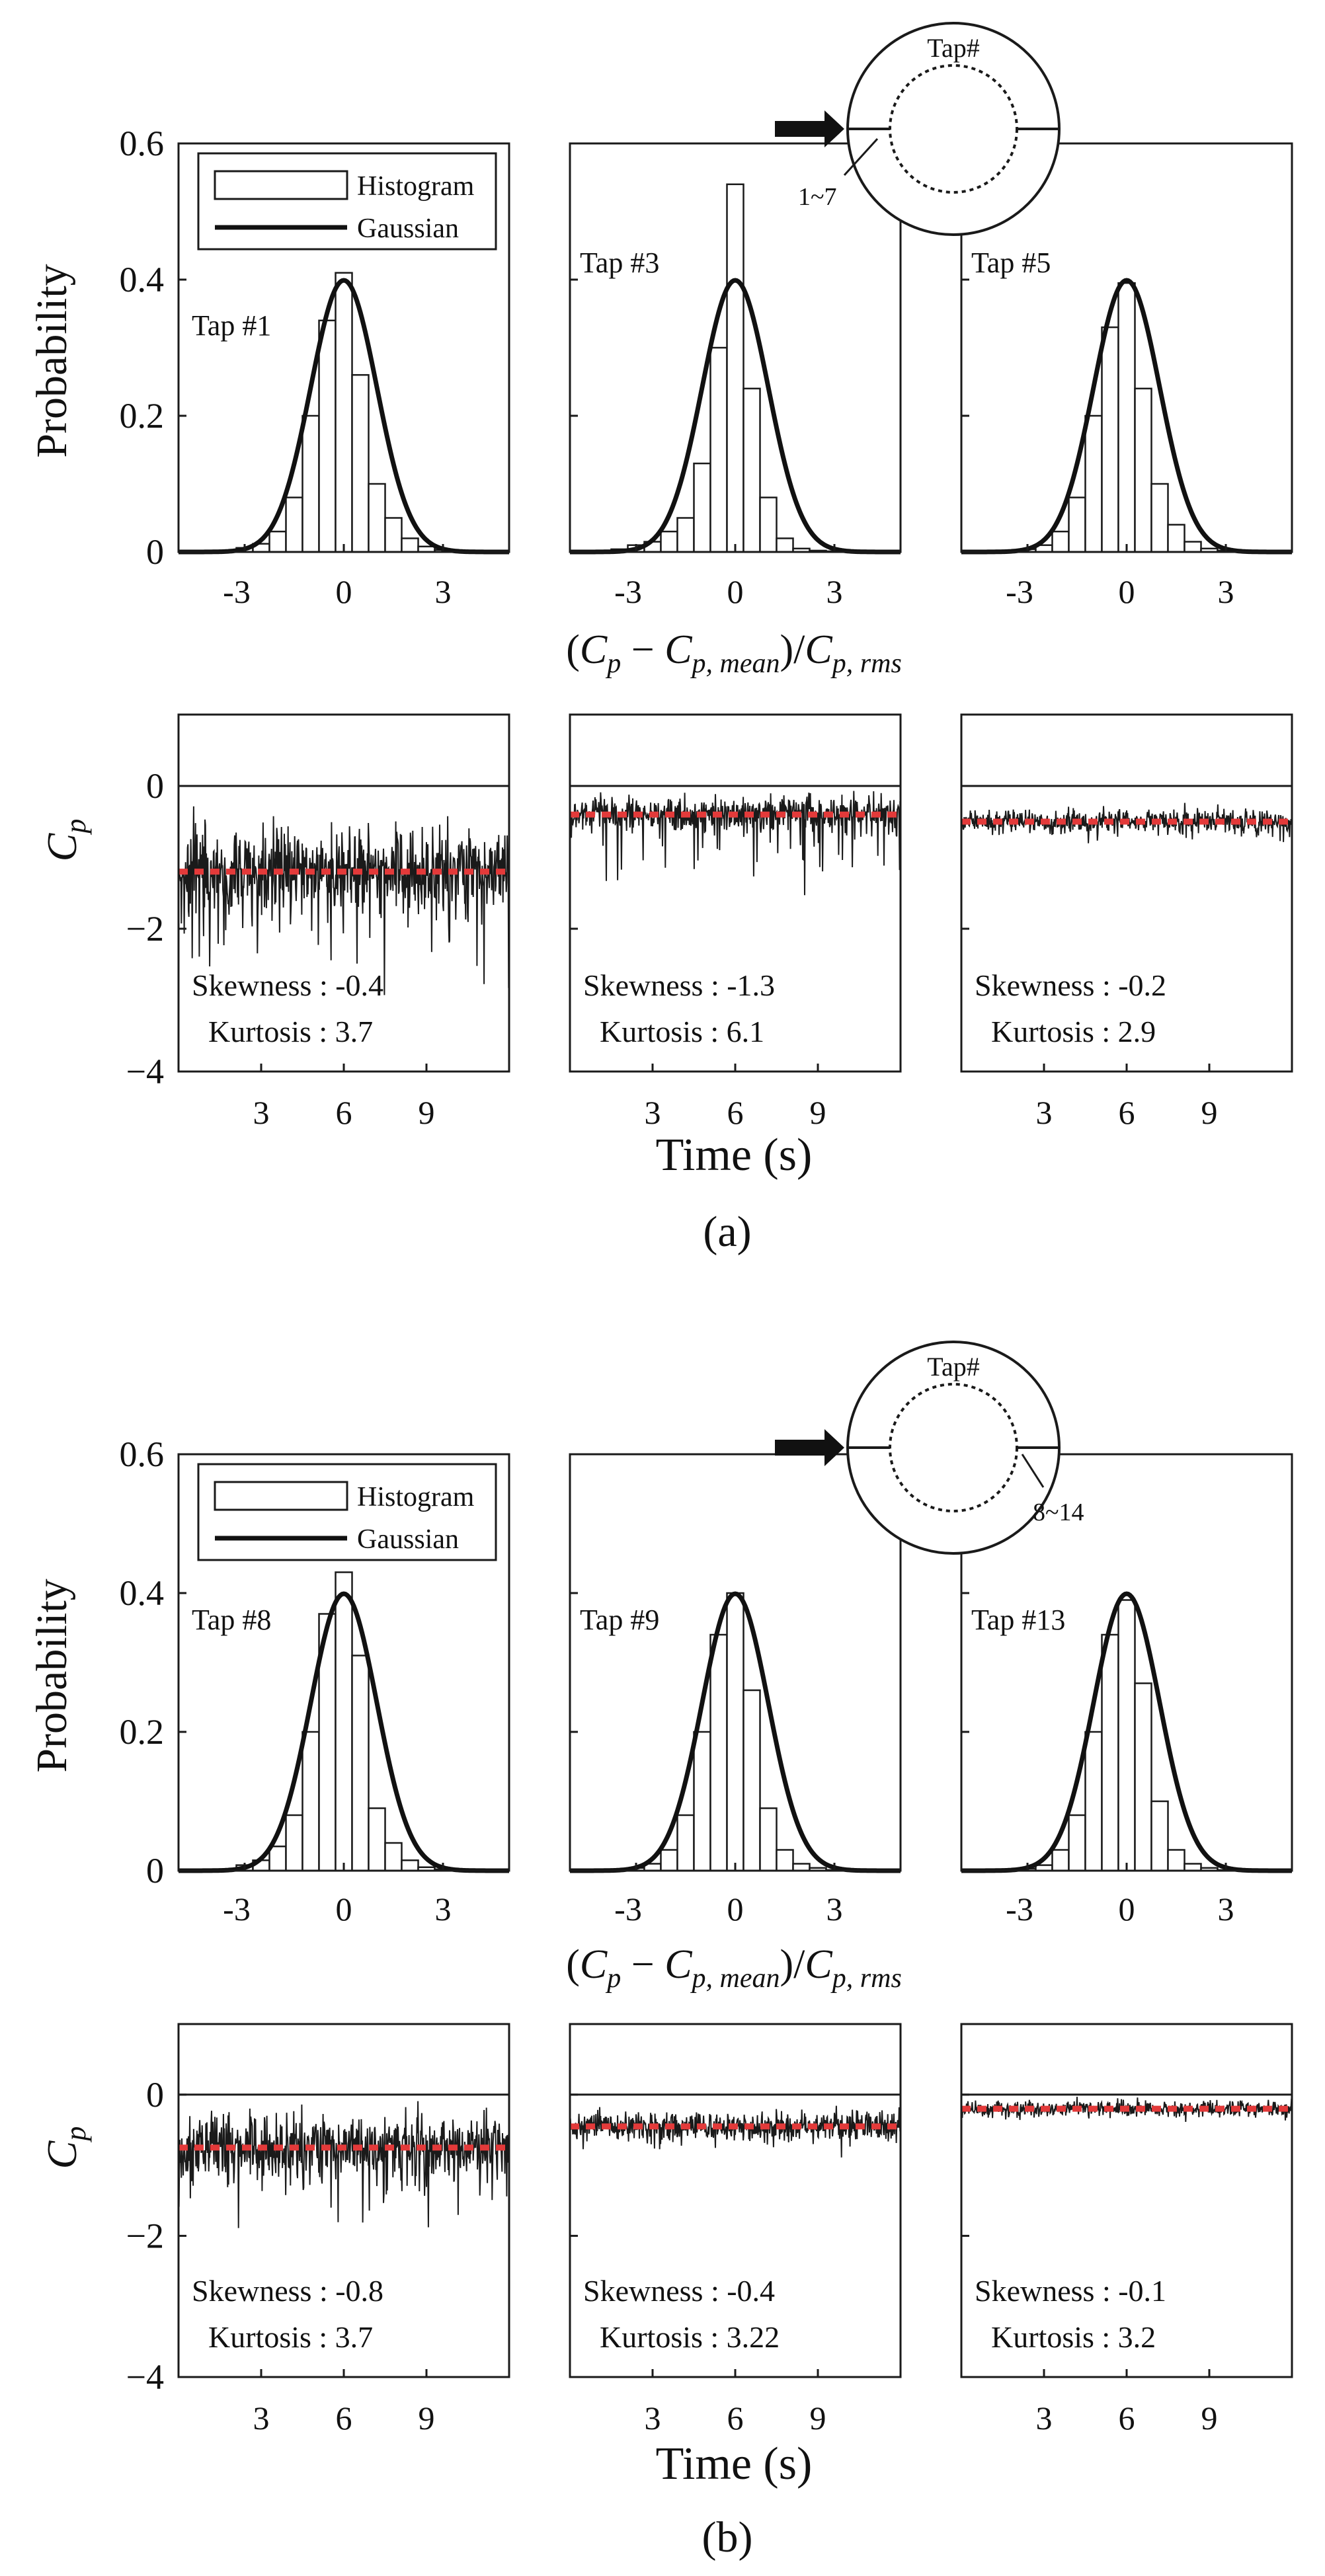 Image resolution: width=1325 pixels, height=2576 pixels. Describe the element at coordinates (1011, 263) in the screenshot. I see `tap-label: Tap #5` at that location.